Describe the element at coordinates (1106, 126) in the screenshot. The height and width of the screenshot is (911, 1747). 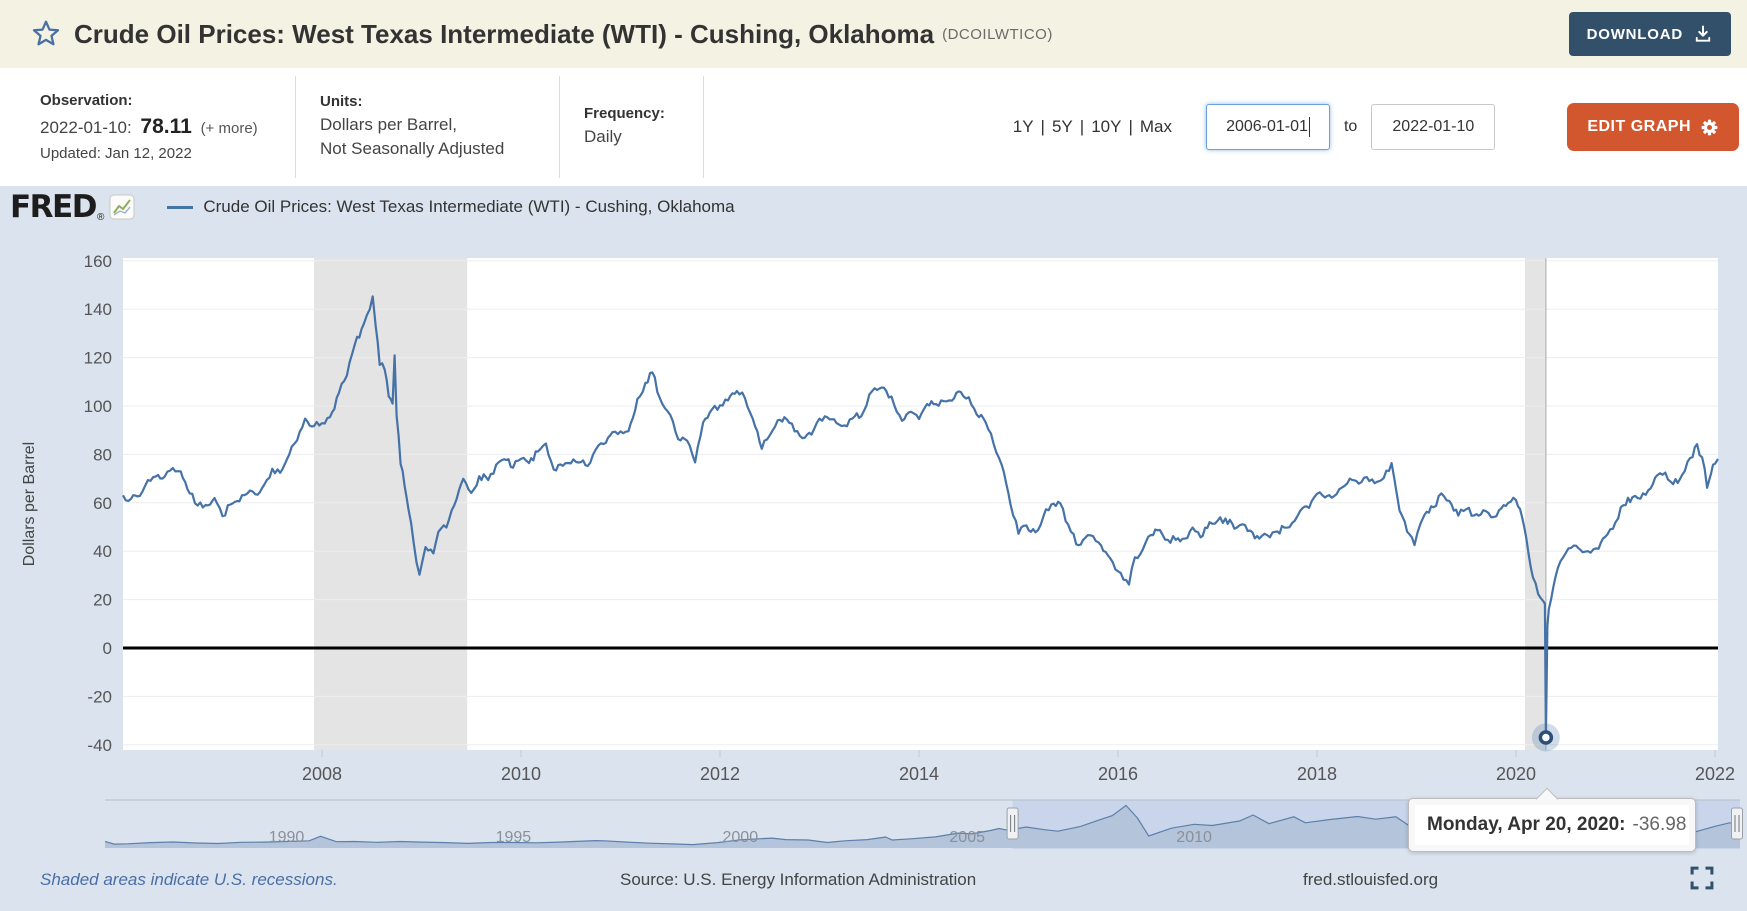
I see `range-10y-link: 10Y` at that location.